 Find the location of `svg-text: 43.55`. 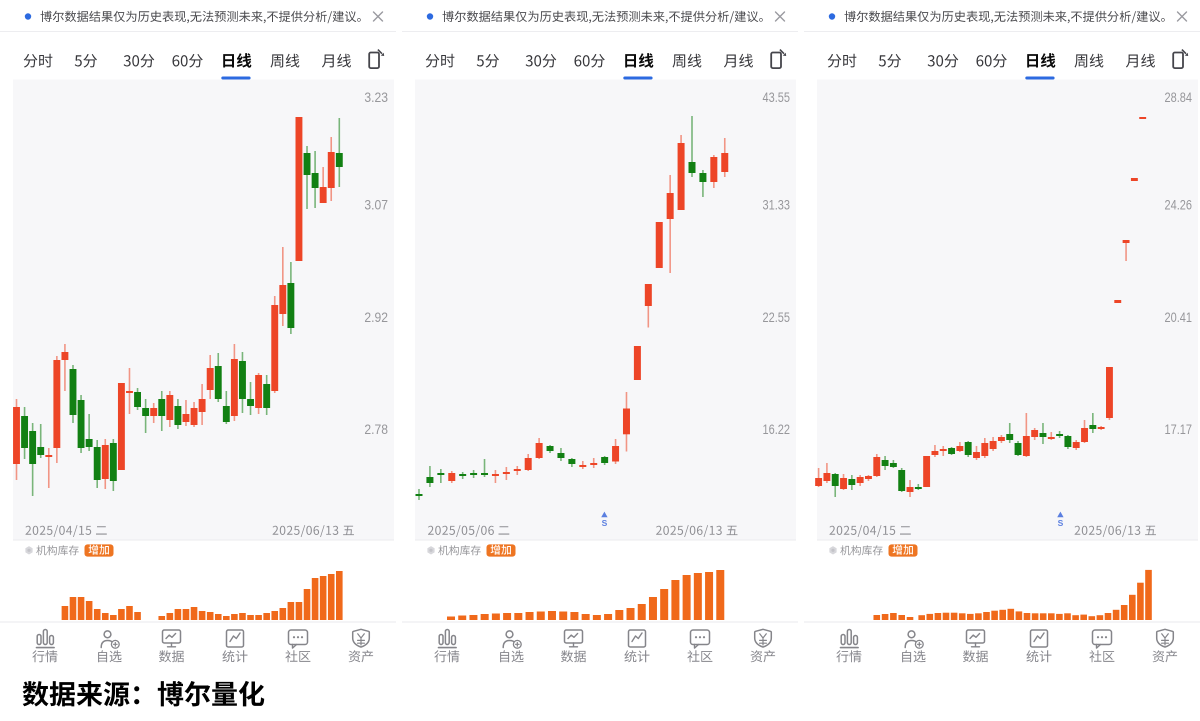

svg-text: 43.55 is located at coordinates (777, 97).